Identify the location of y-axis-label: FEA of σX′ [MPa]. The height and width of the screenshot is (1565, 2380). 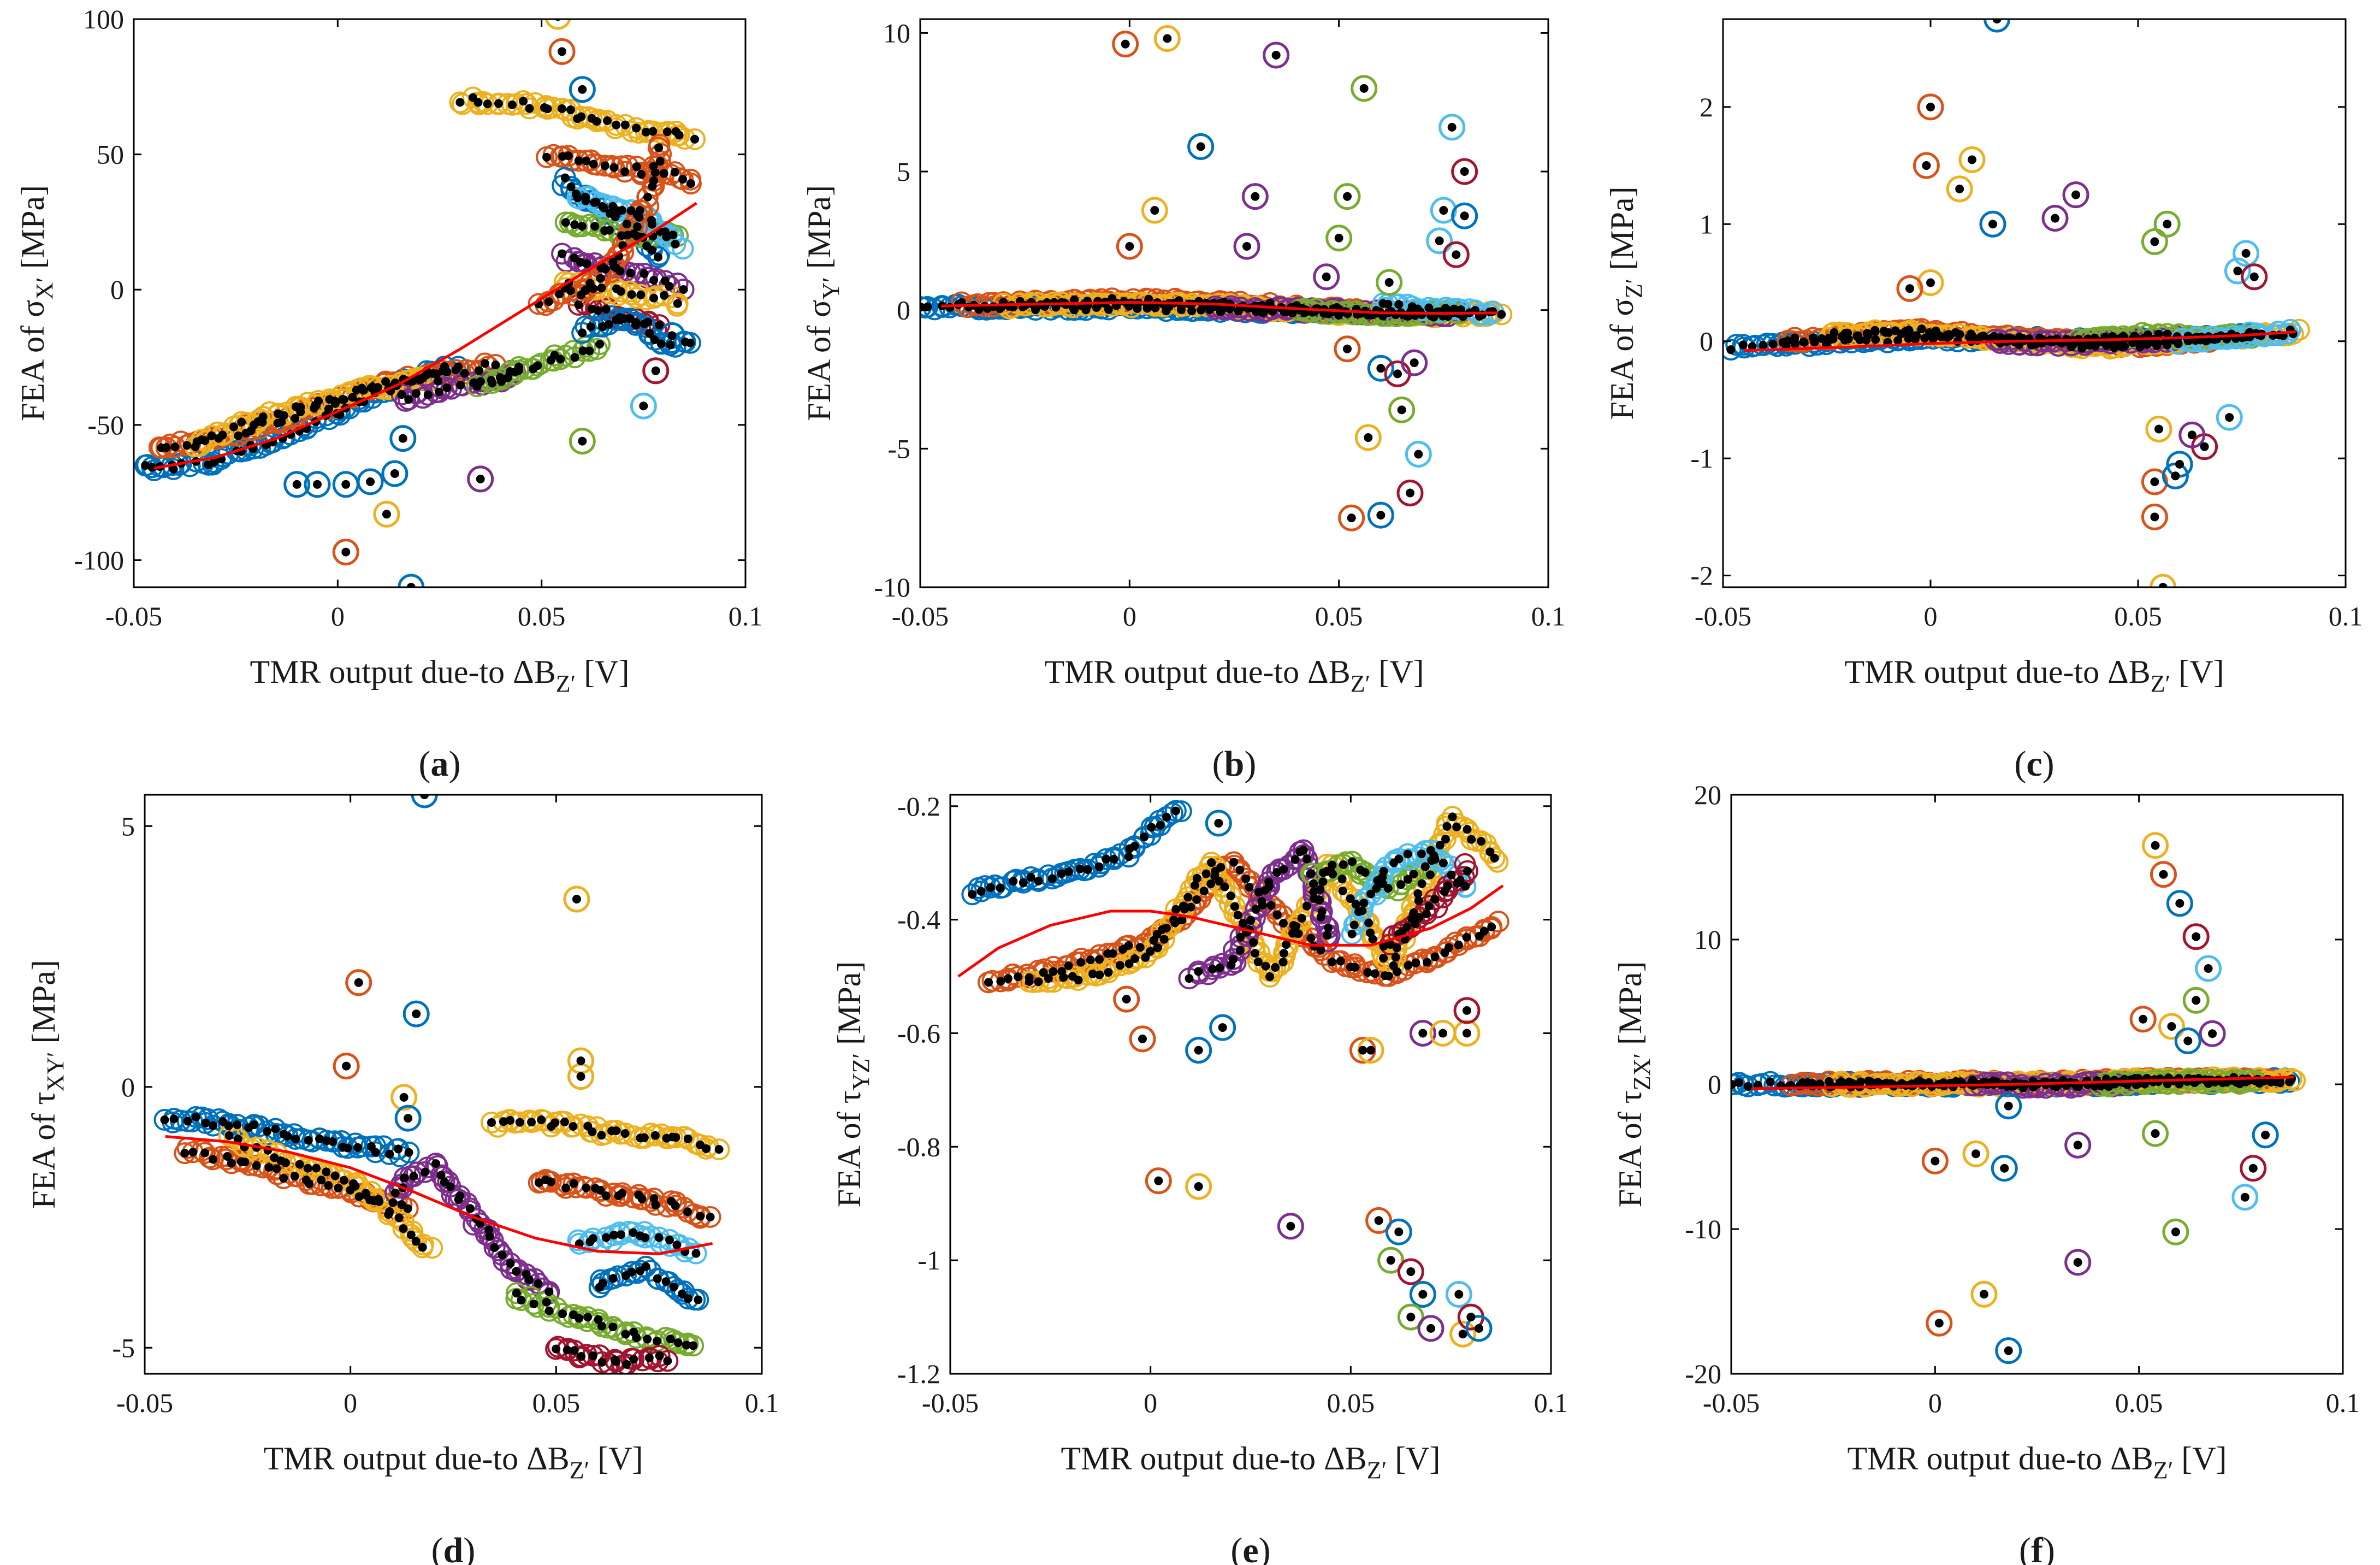
(36, 303).